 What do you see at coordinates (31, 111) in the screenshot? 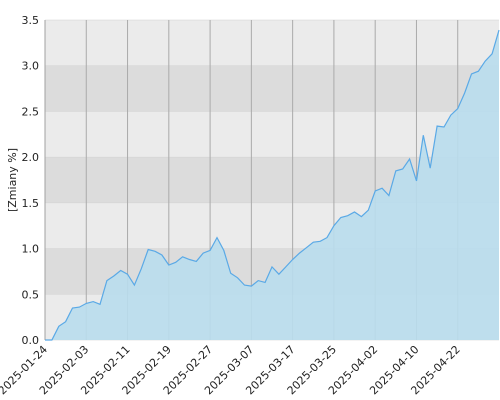
I see `y-tick-label: 2.5` at bounding box center [31, 111].